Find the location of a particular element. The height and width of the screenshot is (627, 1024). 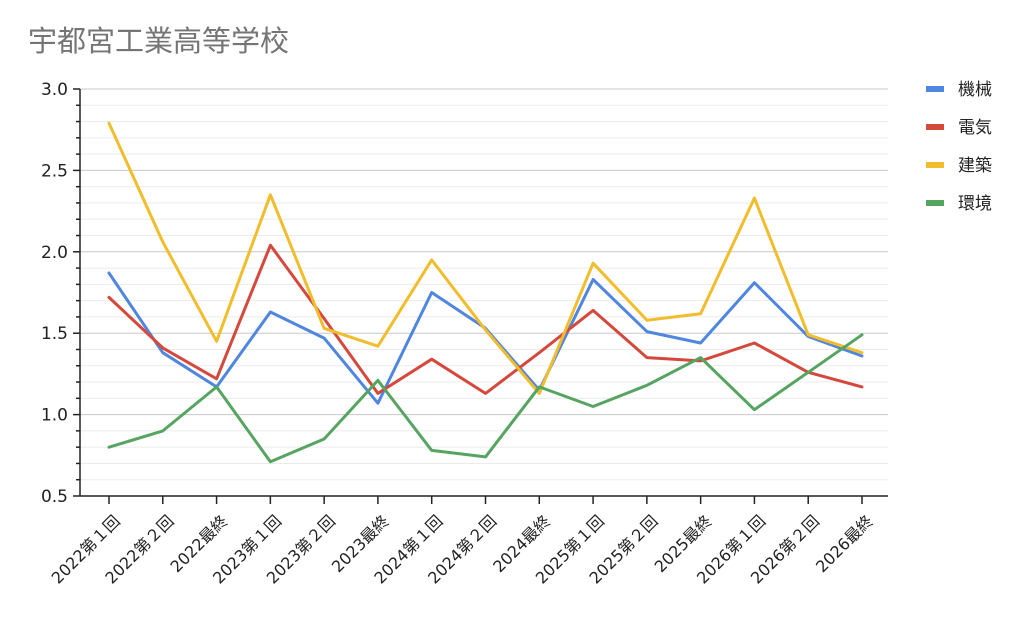

legend-label: 建築 is located at coordinates (975, 166).